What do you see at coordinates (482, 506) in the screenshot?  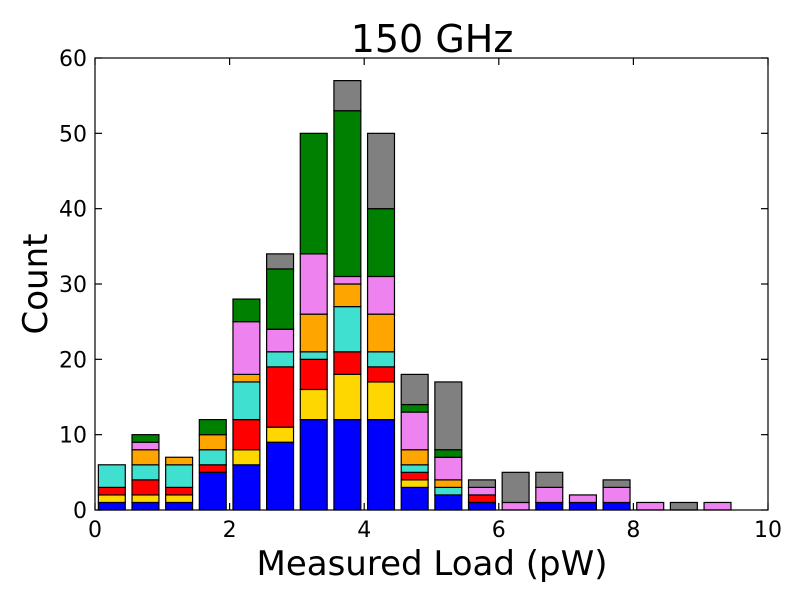 I see `bar-segment-bin11-s0` at bounding box center [482, 506].